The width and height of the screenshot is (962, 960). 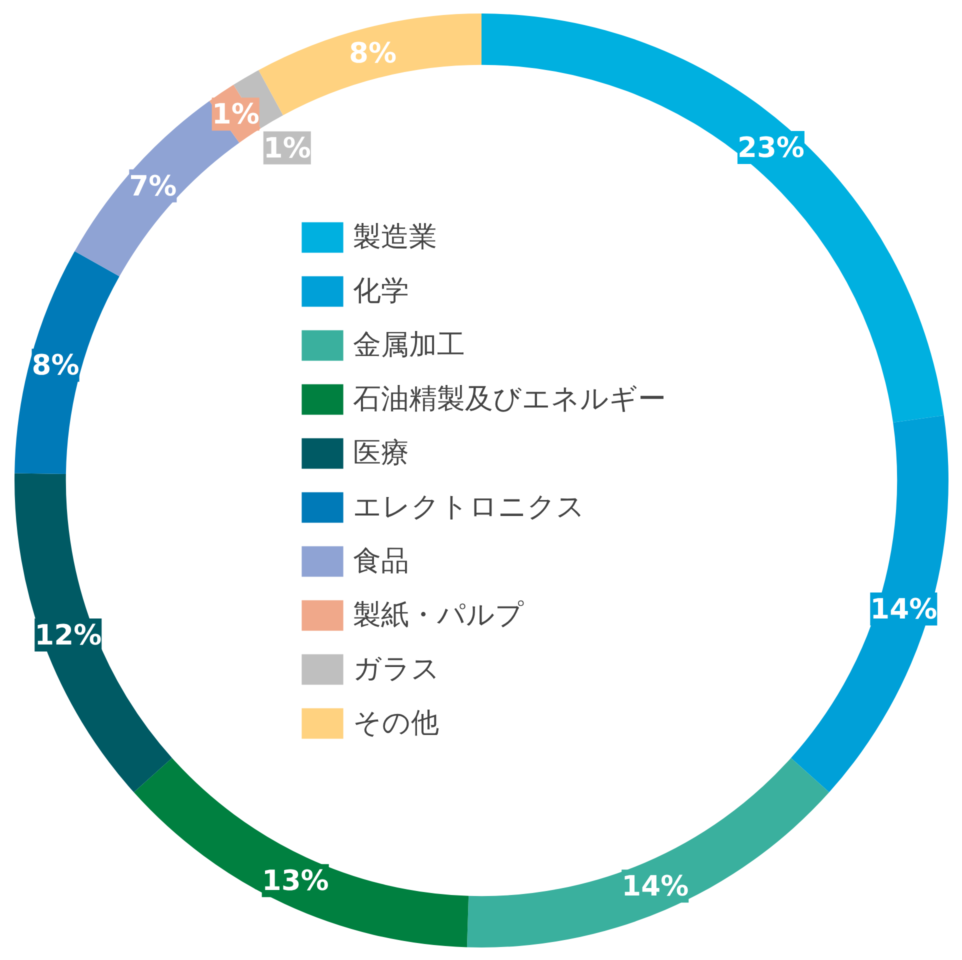 What do you see at coordinates (295, 881) in the screenshot?
I see `data-label: 13%` at bounding box center [295, 881].